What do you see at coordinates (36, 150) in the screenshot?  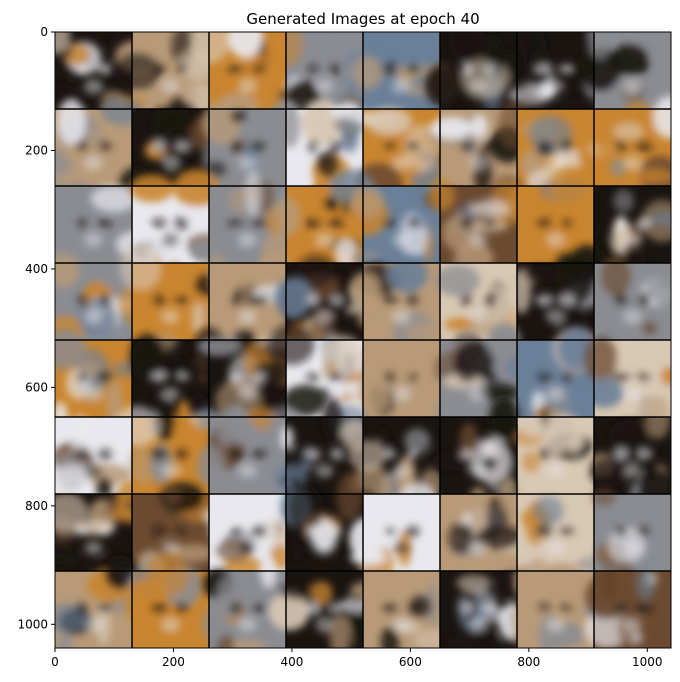 I see `y-tick-label: 200` at bounding box center [36, 150].